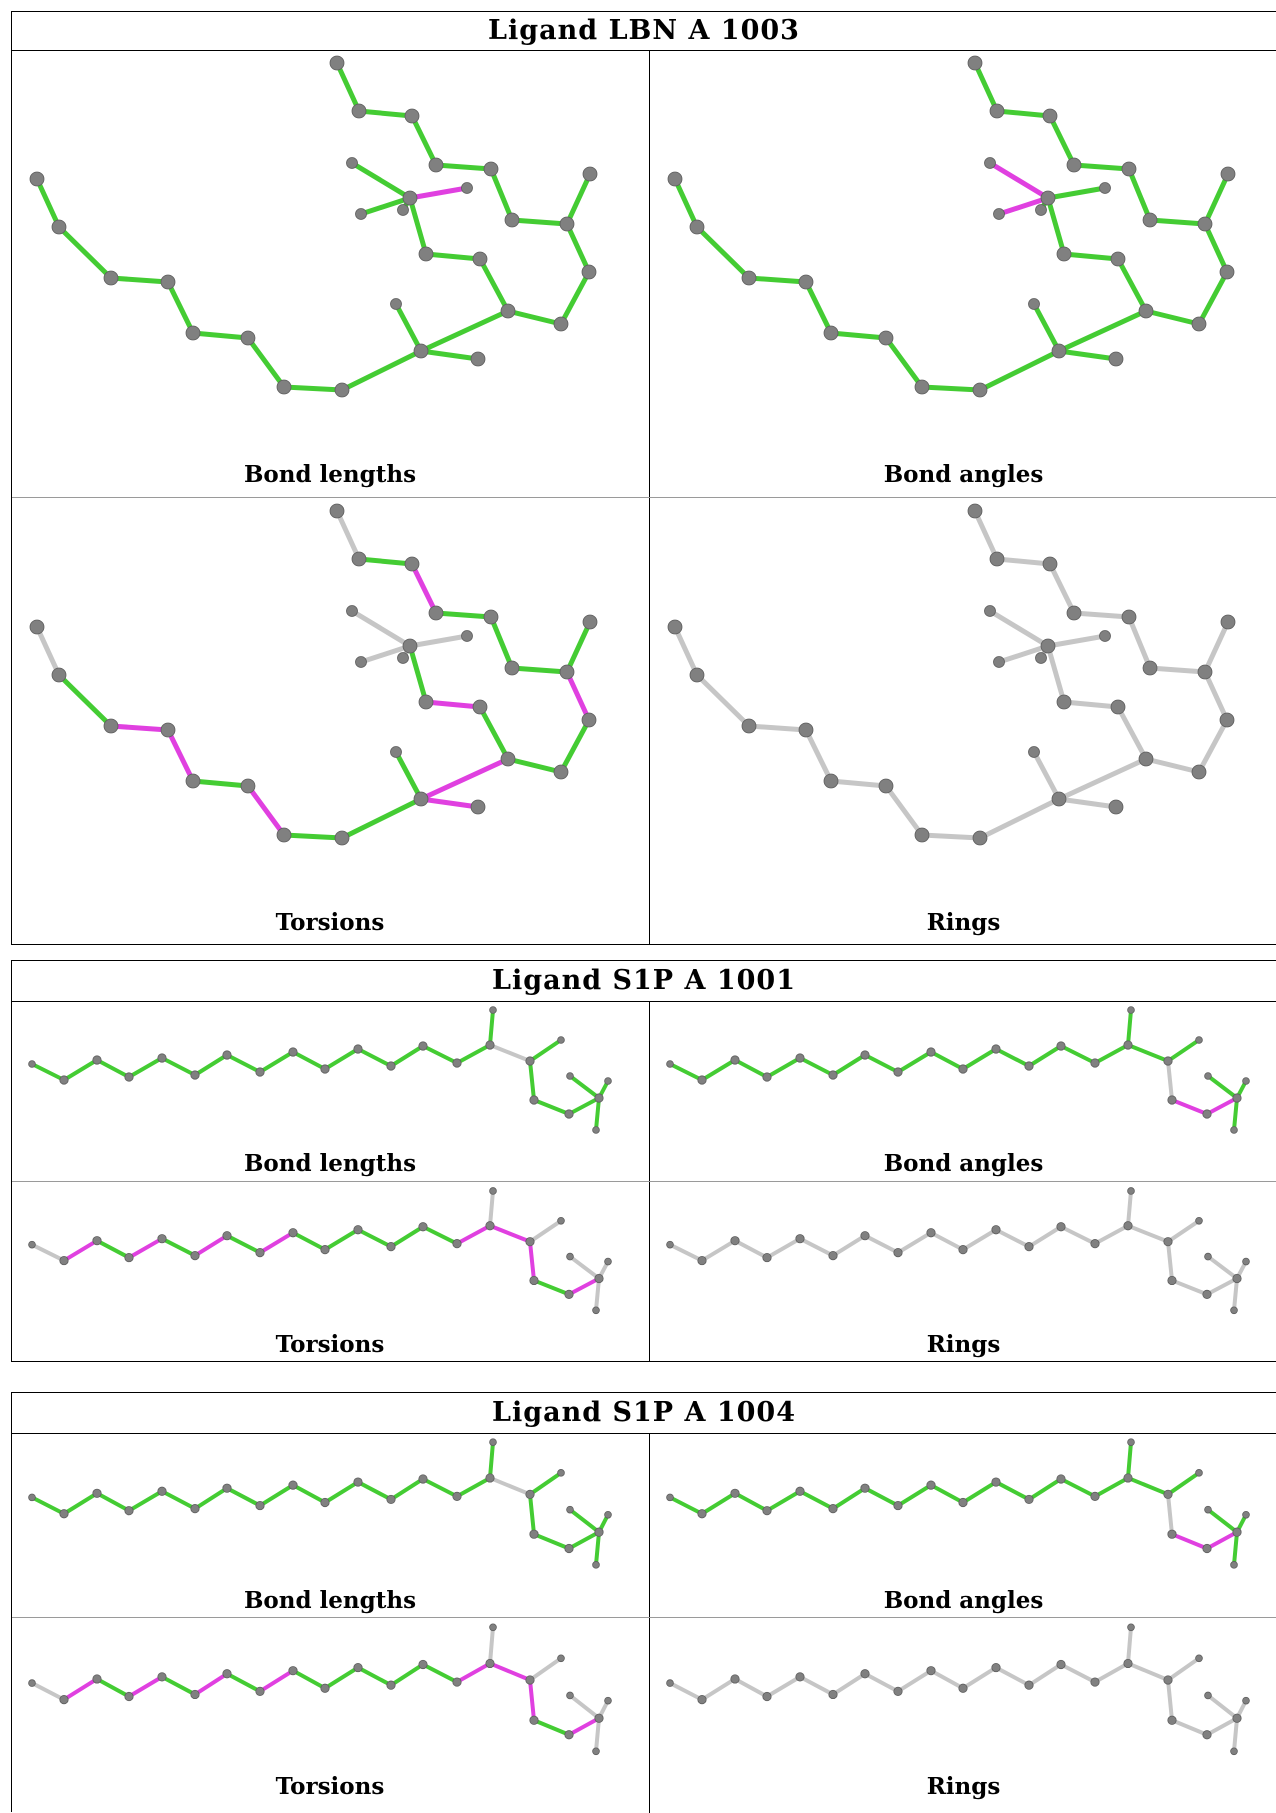  I want to click on panel-label: Bond lengths, so click(330, 1163).